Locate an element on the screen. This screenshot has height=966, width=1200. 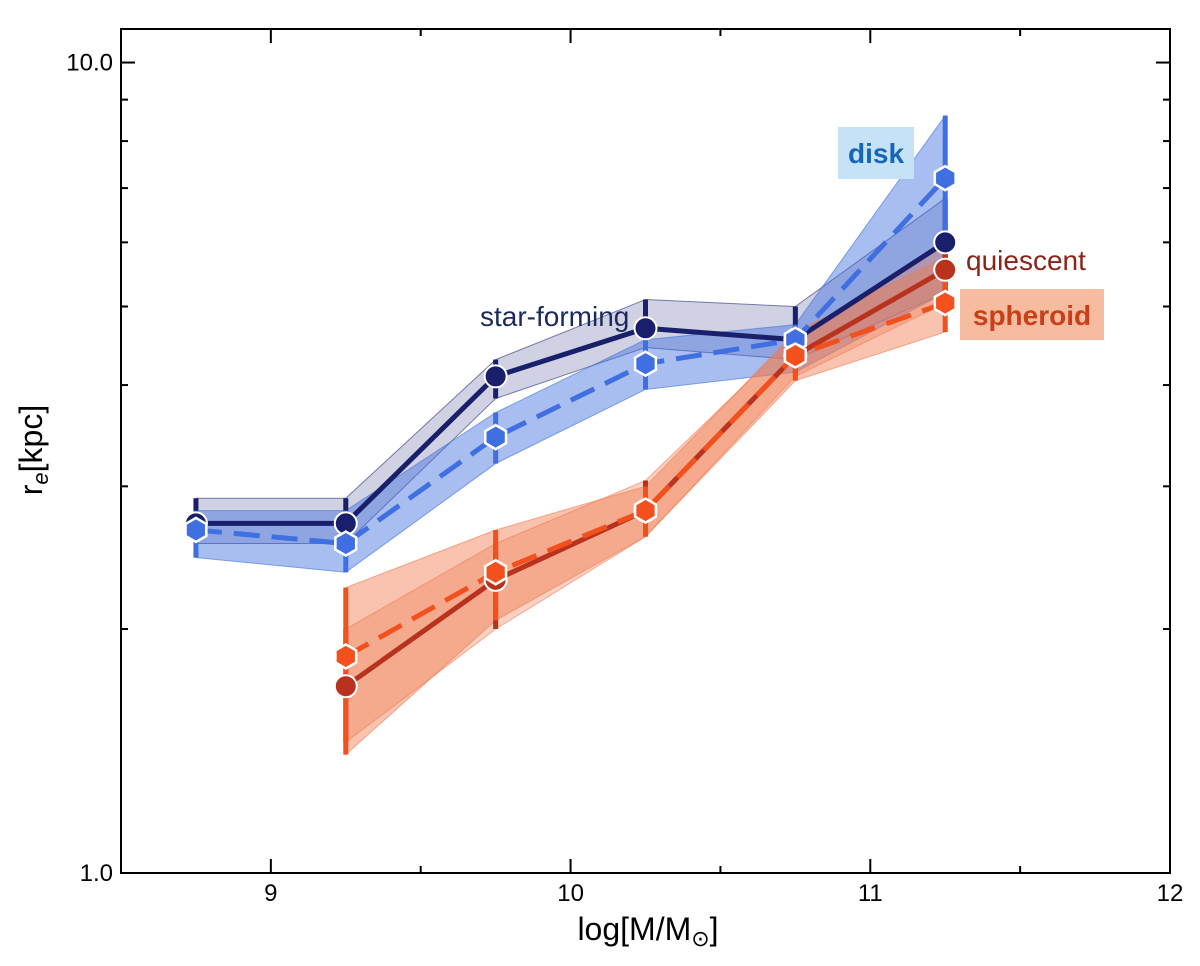
y-tick-label: 10.0 is located at coordinates (89, 63).